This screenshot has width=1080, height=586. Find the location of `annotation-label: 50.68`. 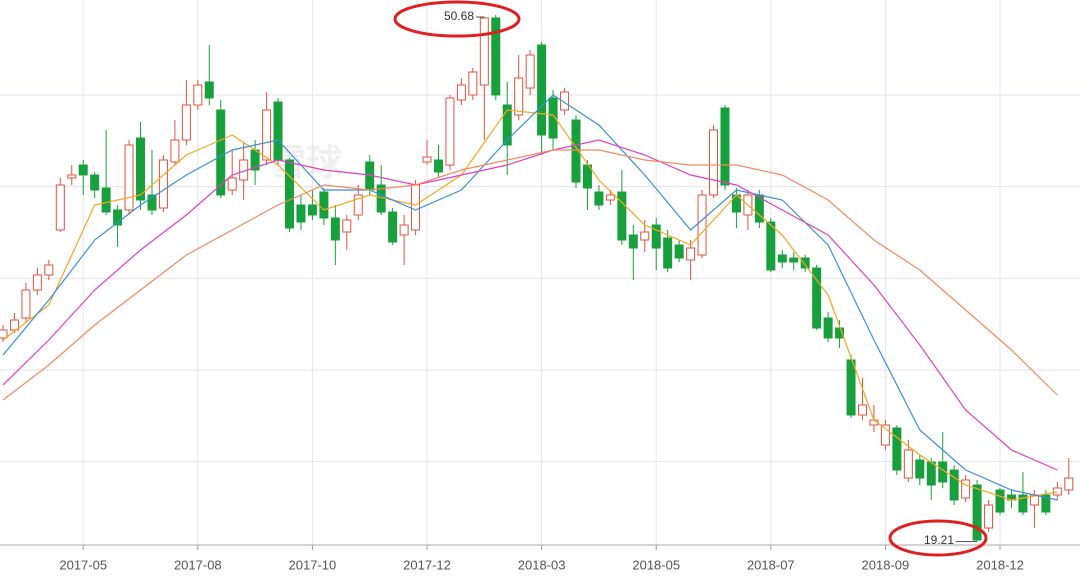

annotation-label: 50.68 is located at coordinates (459, 16).